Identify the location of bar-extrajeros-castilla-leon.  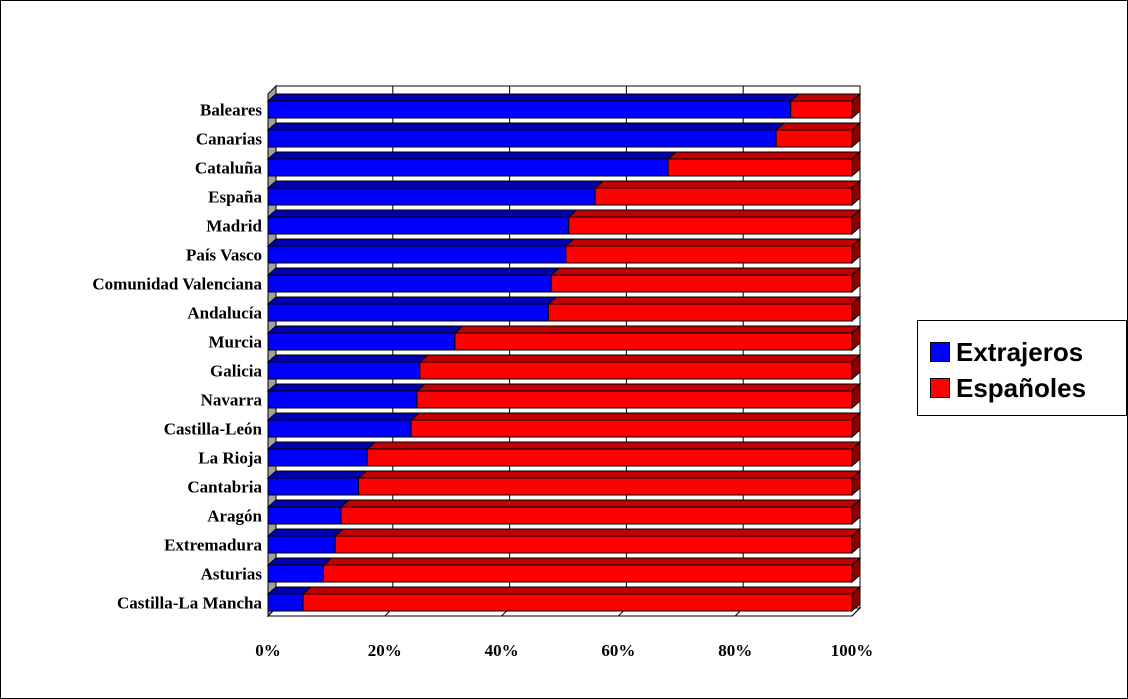
(339, 428).